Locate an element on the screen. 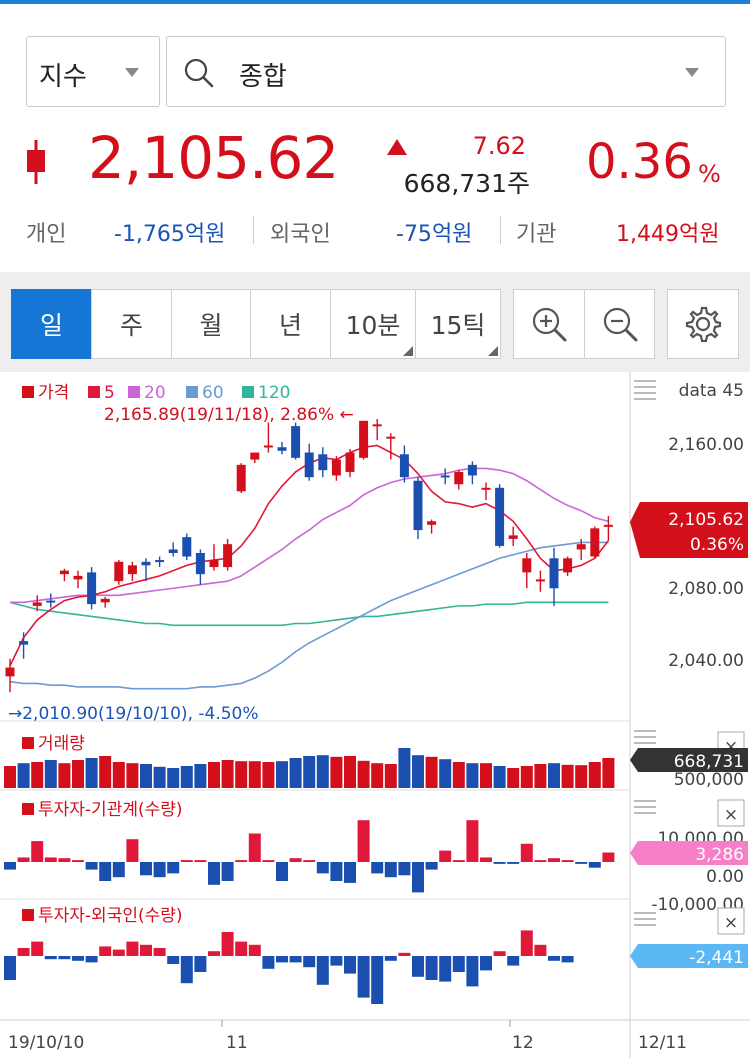 Image resolution: width=750 pixels, height=1058 pixels. close-institution-pane-button: × is located at coordinates (731, 813).